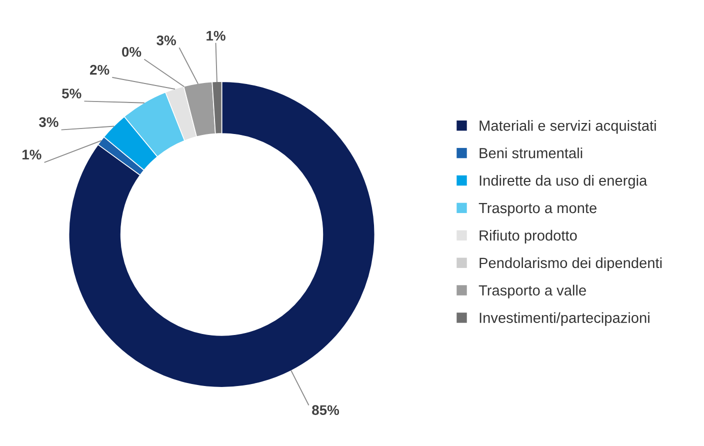  Describe the element at coordinates (568, 127) in the screenshot. I see `legend-label: Materiali e servizi acquistati` at that location.